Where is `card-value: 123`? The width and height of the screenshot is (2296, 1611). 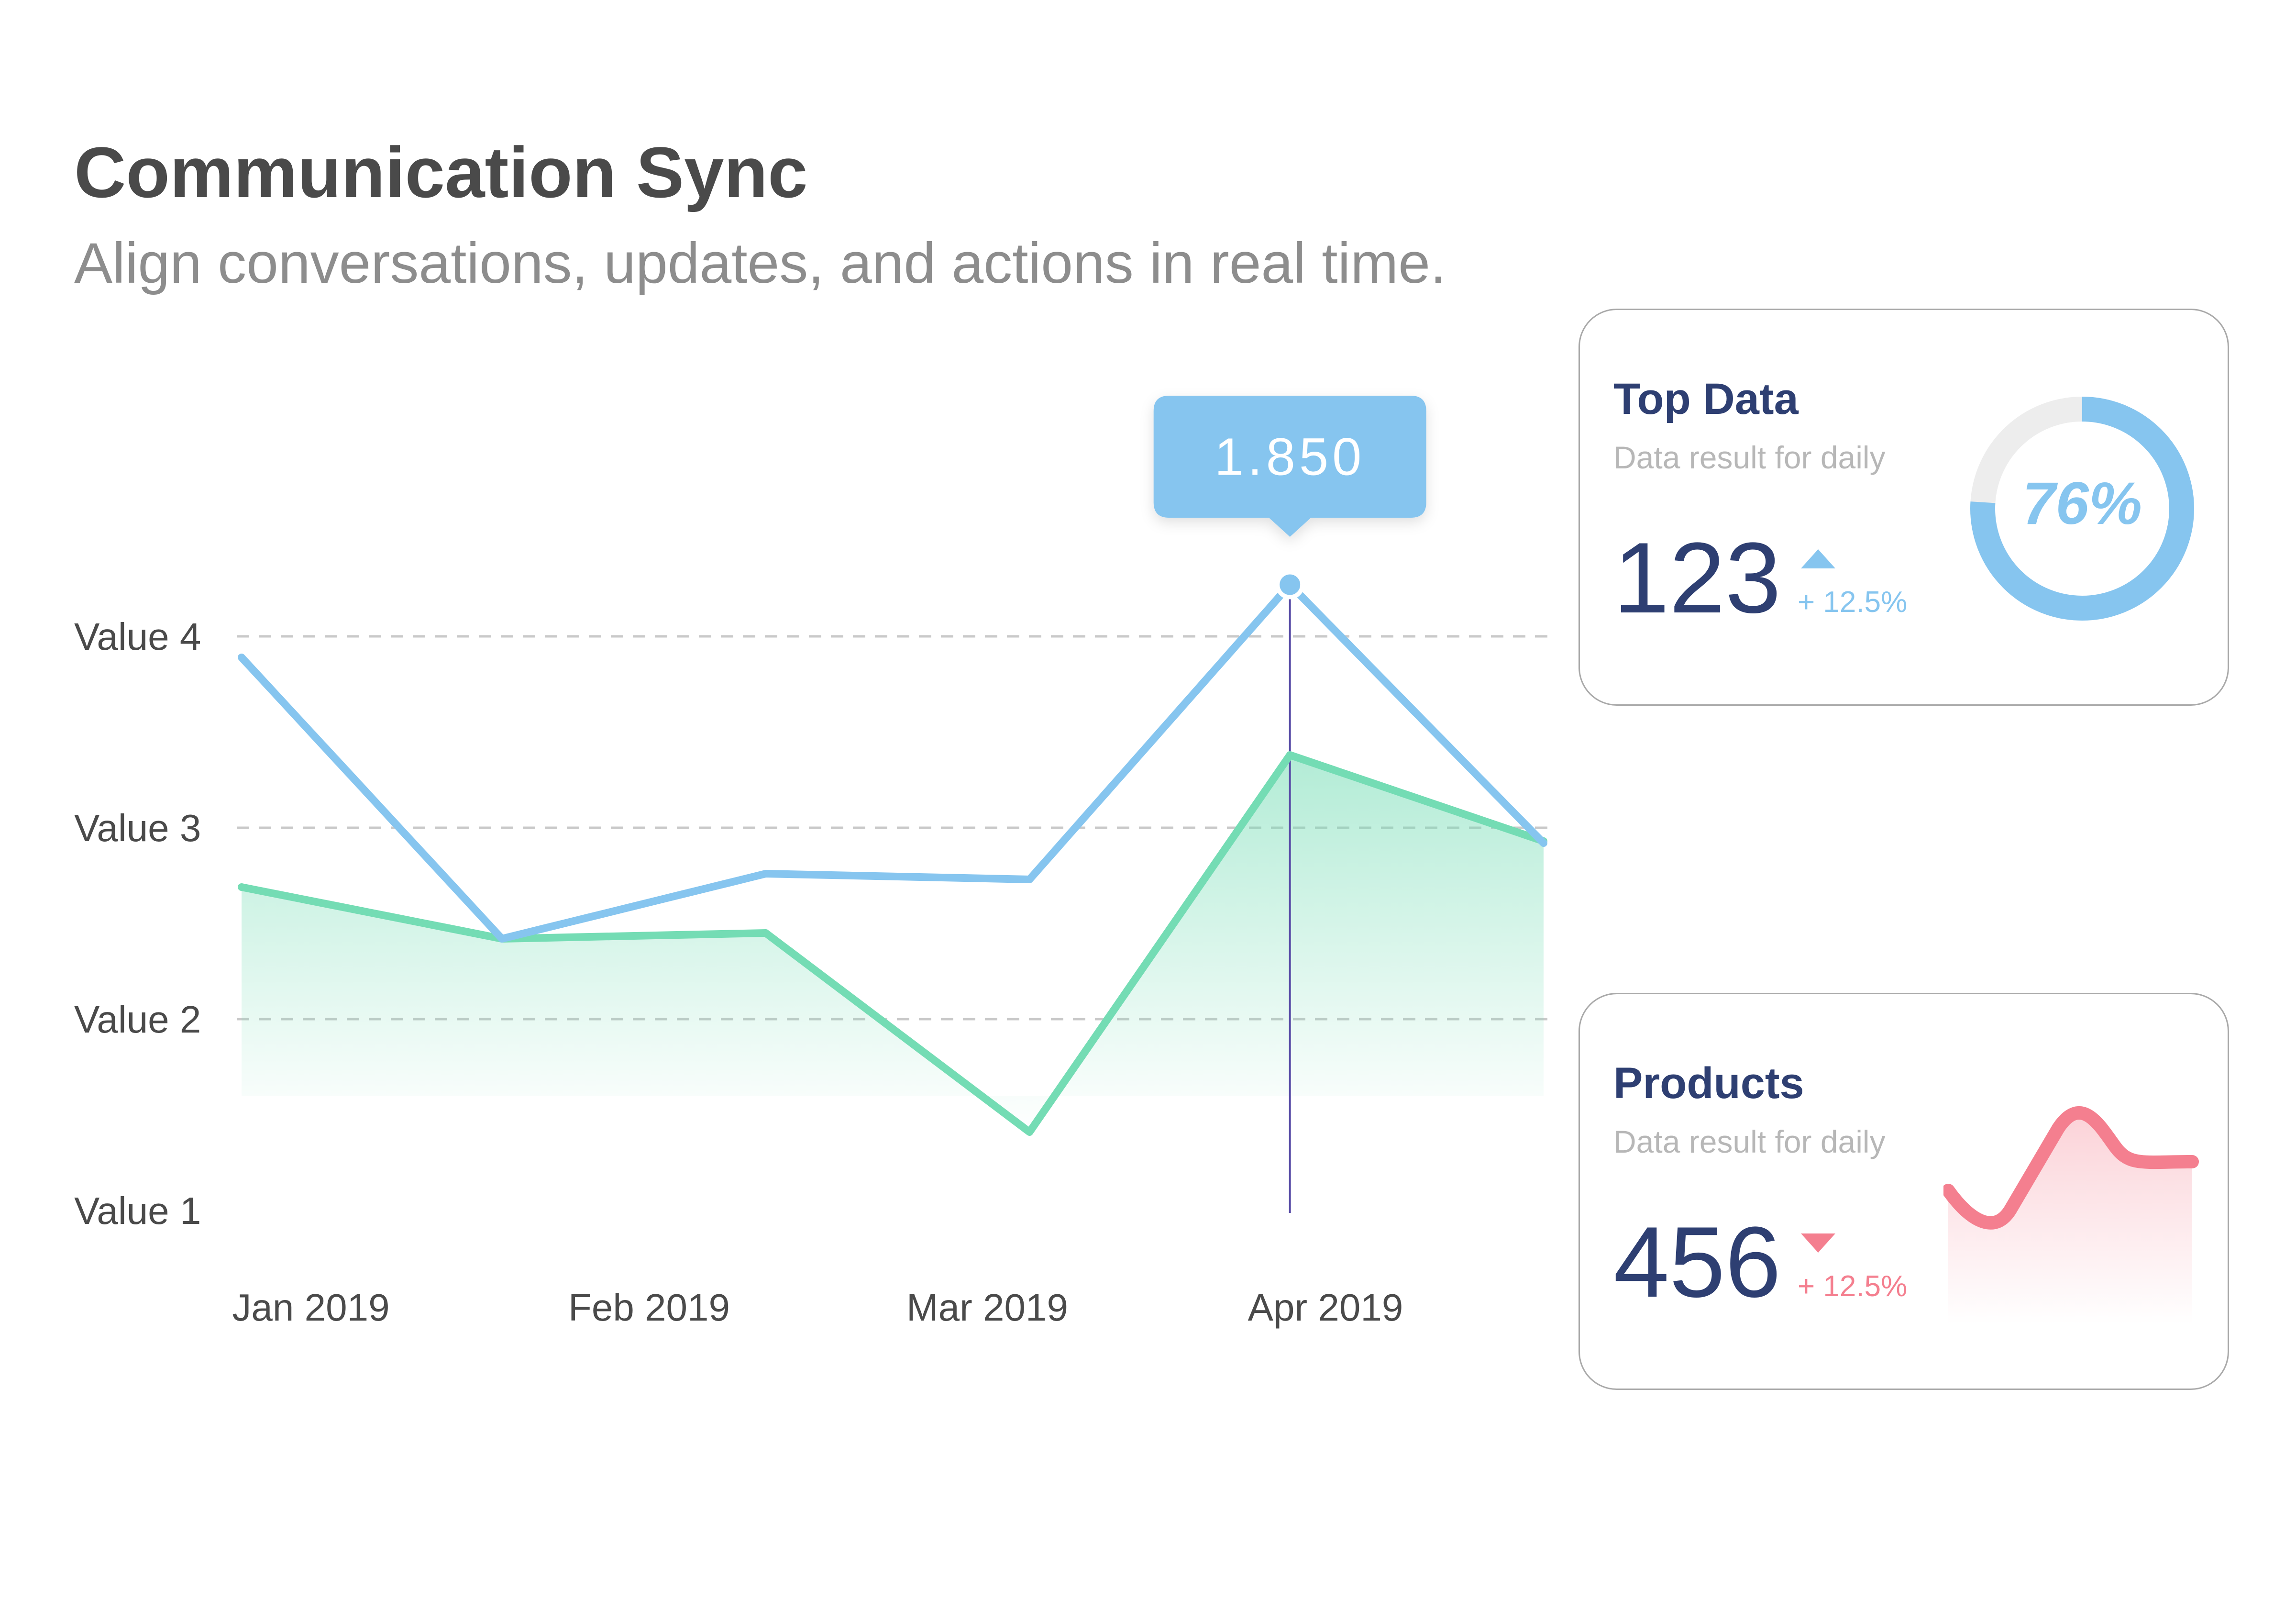
card-value: 123 is located at coordinates (1697, 578).